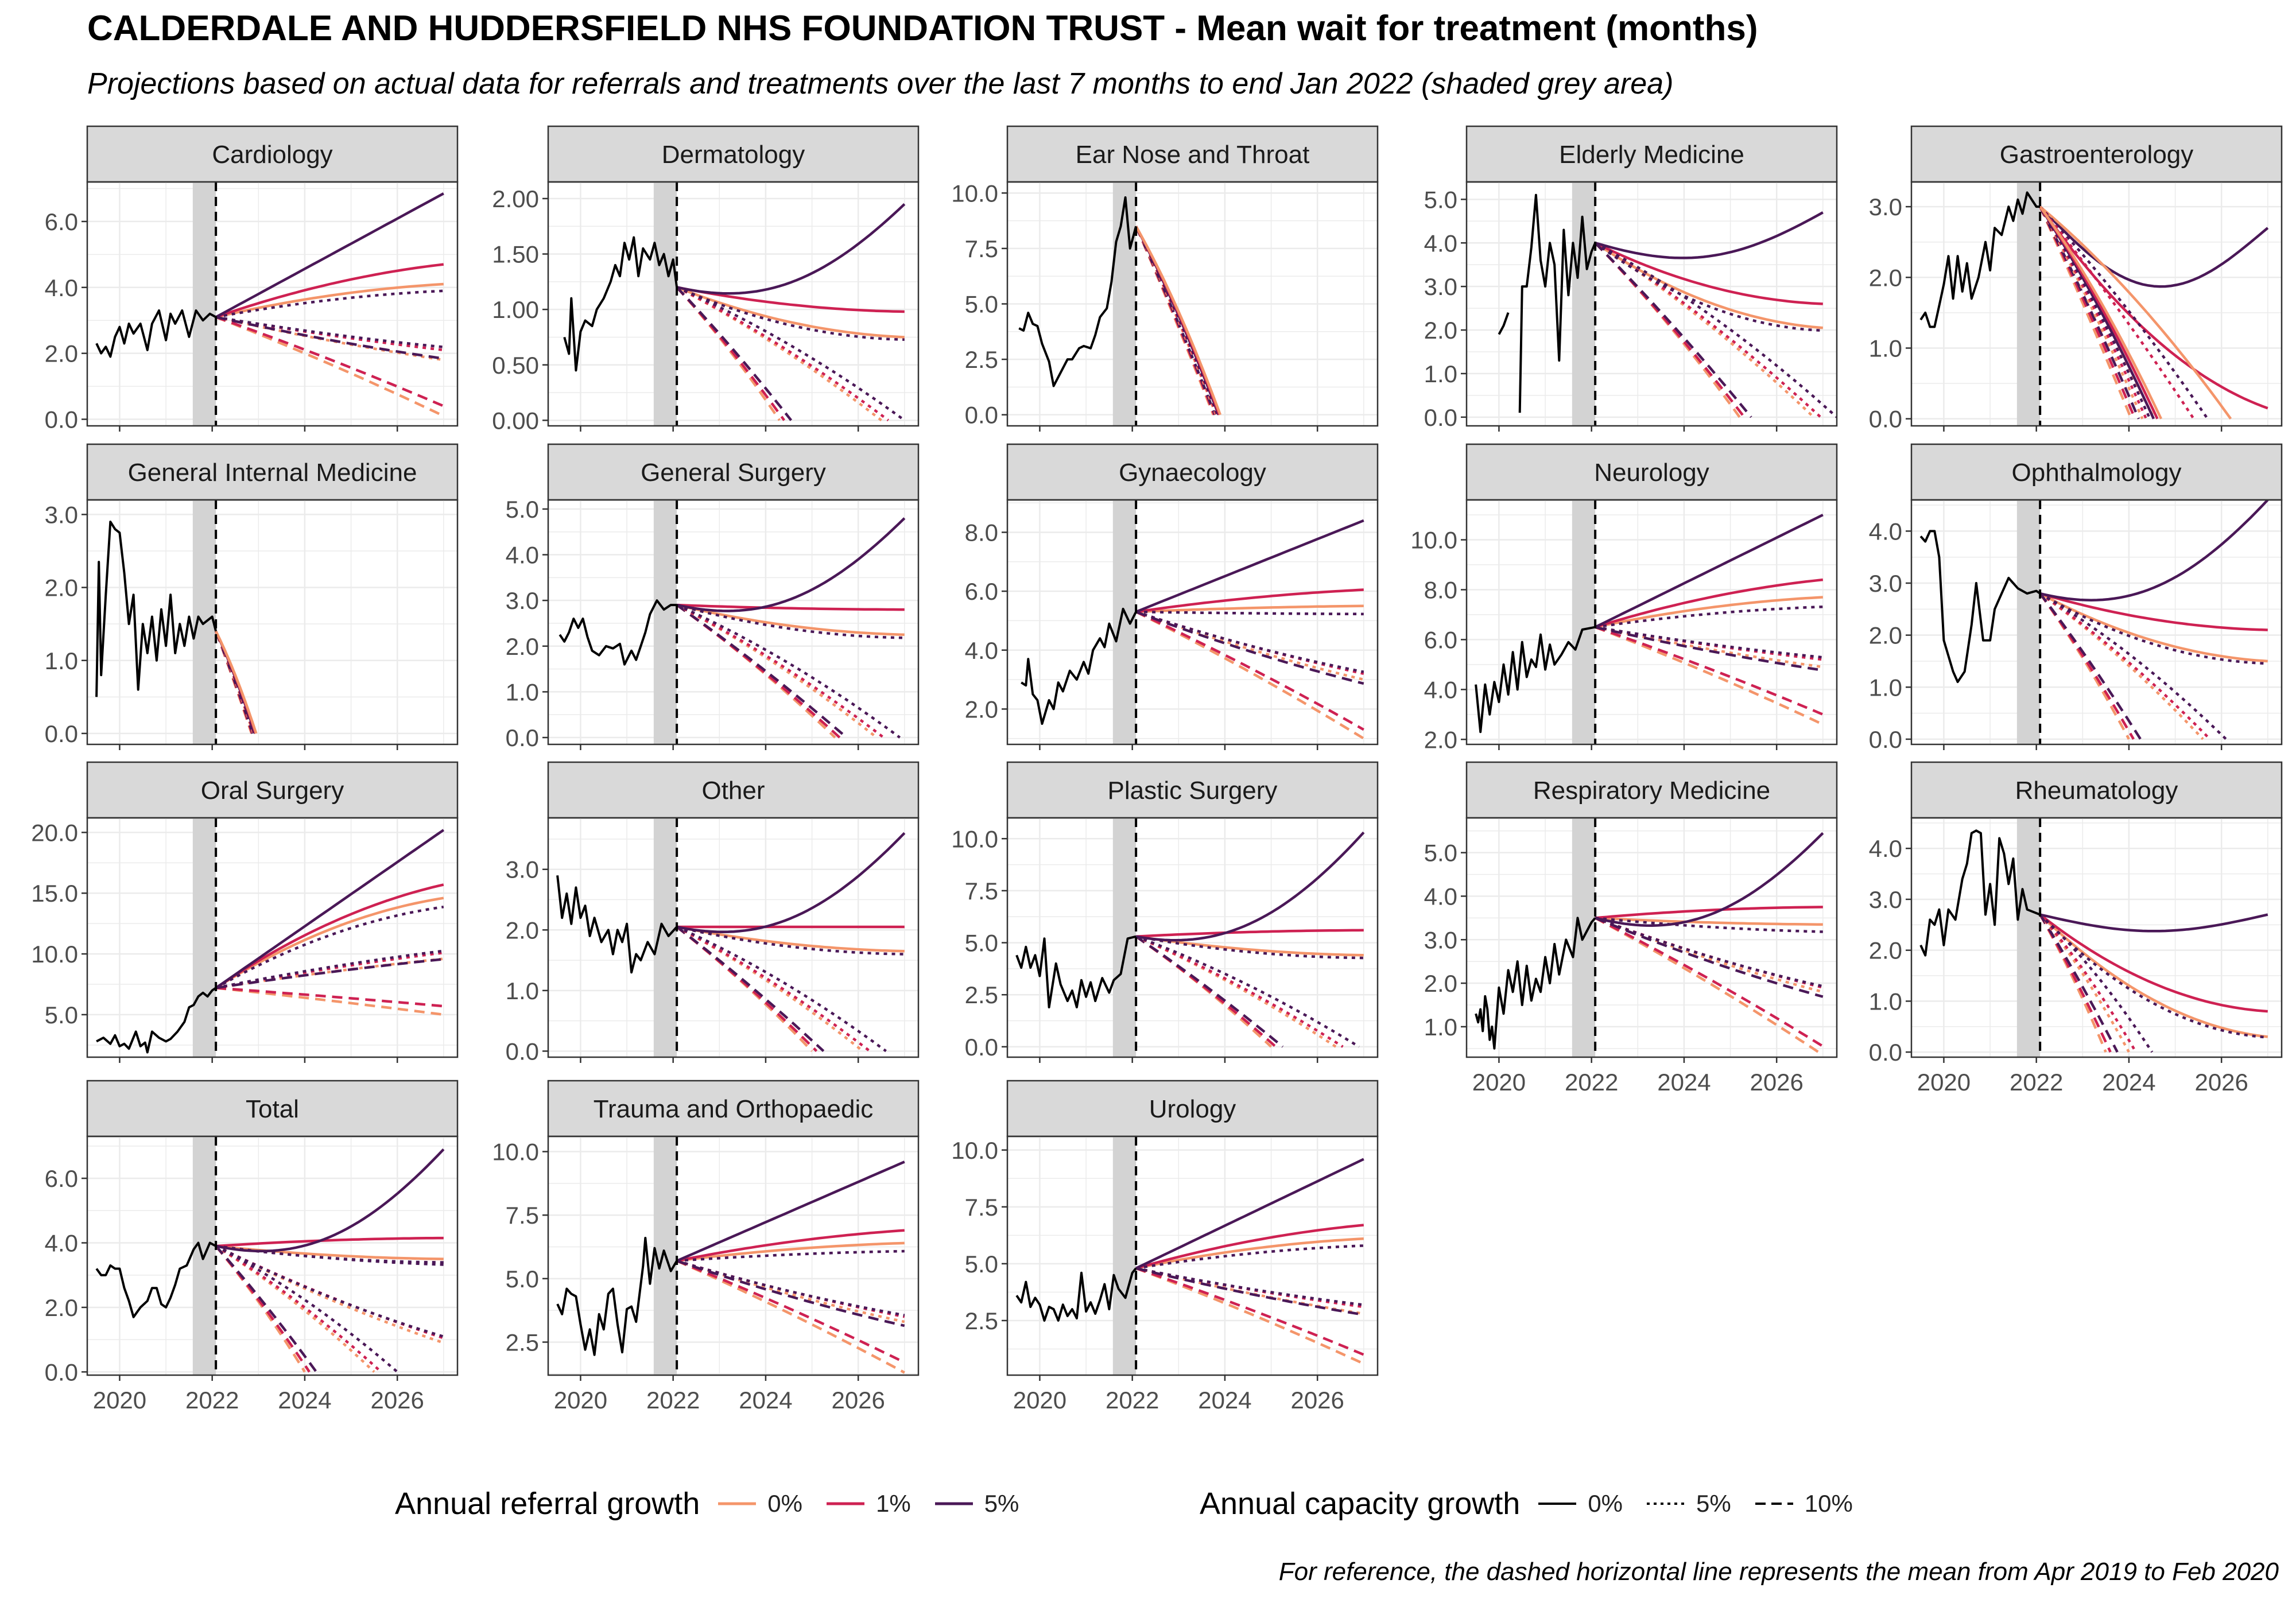 The height and width of the screenshot is (1607, 2296). Describe the element at coordinates (1175, 321) in the screenshot. I see `series-line-projection` at that location.